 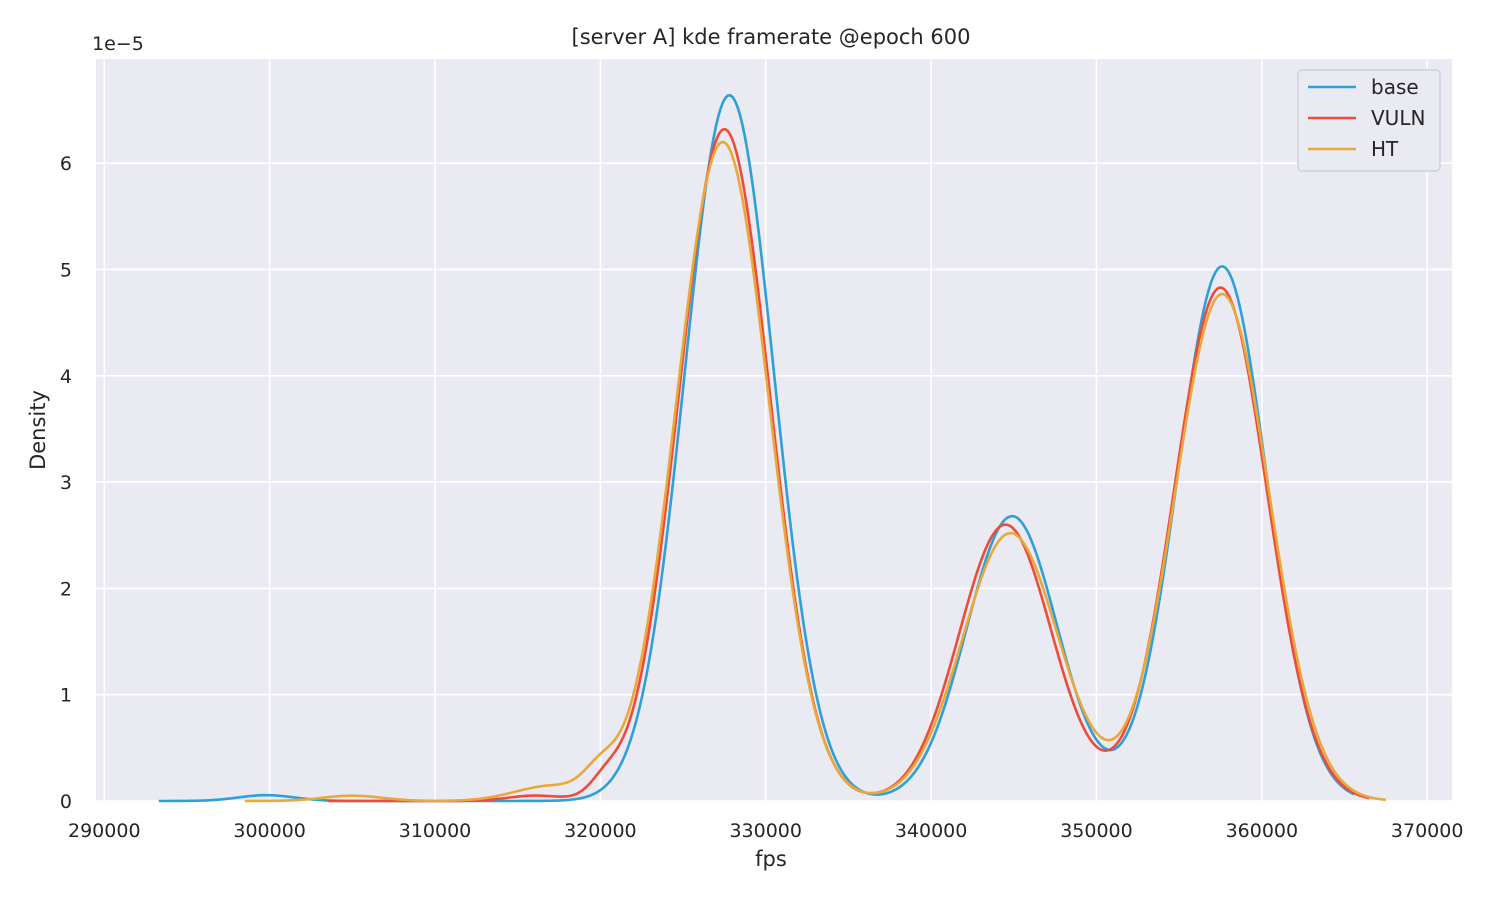 I want to click on y-tick-label: 5, so click(x=66, y=270).